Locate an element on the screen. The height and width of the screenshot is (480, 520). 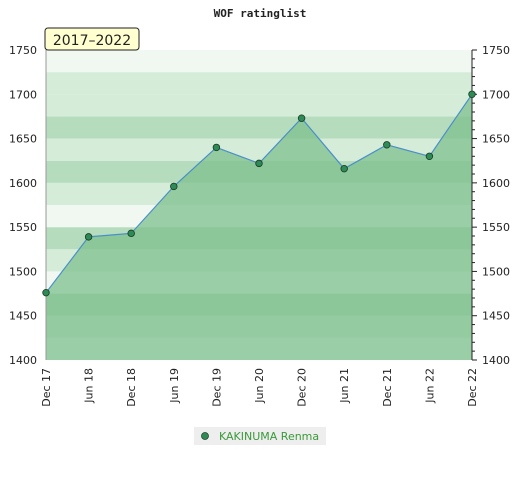
y-tick-label-left: 1650 is located at coordinates (23, 139).